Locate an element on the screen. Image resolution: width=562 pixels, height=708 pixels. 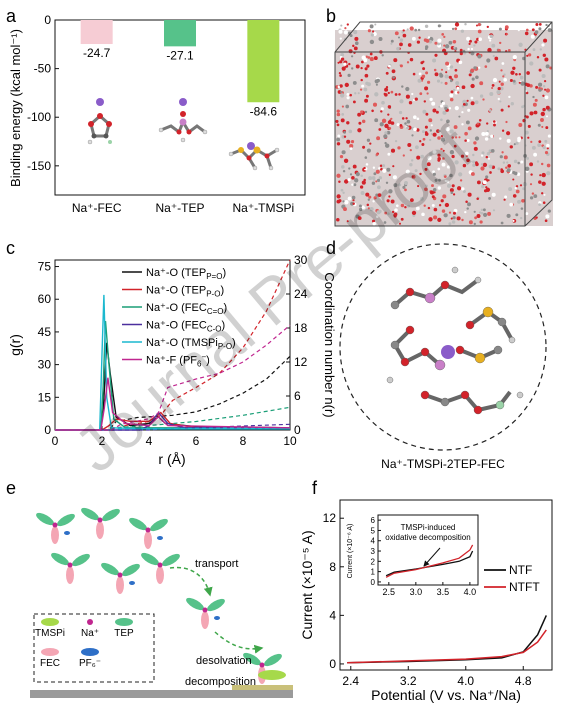
inset-ylabel: Current (×10⁻⁶ A) is located at coordinates (350, 551).